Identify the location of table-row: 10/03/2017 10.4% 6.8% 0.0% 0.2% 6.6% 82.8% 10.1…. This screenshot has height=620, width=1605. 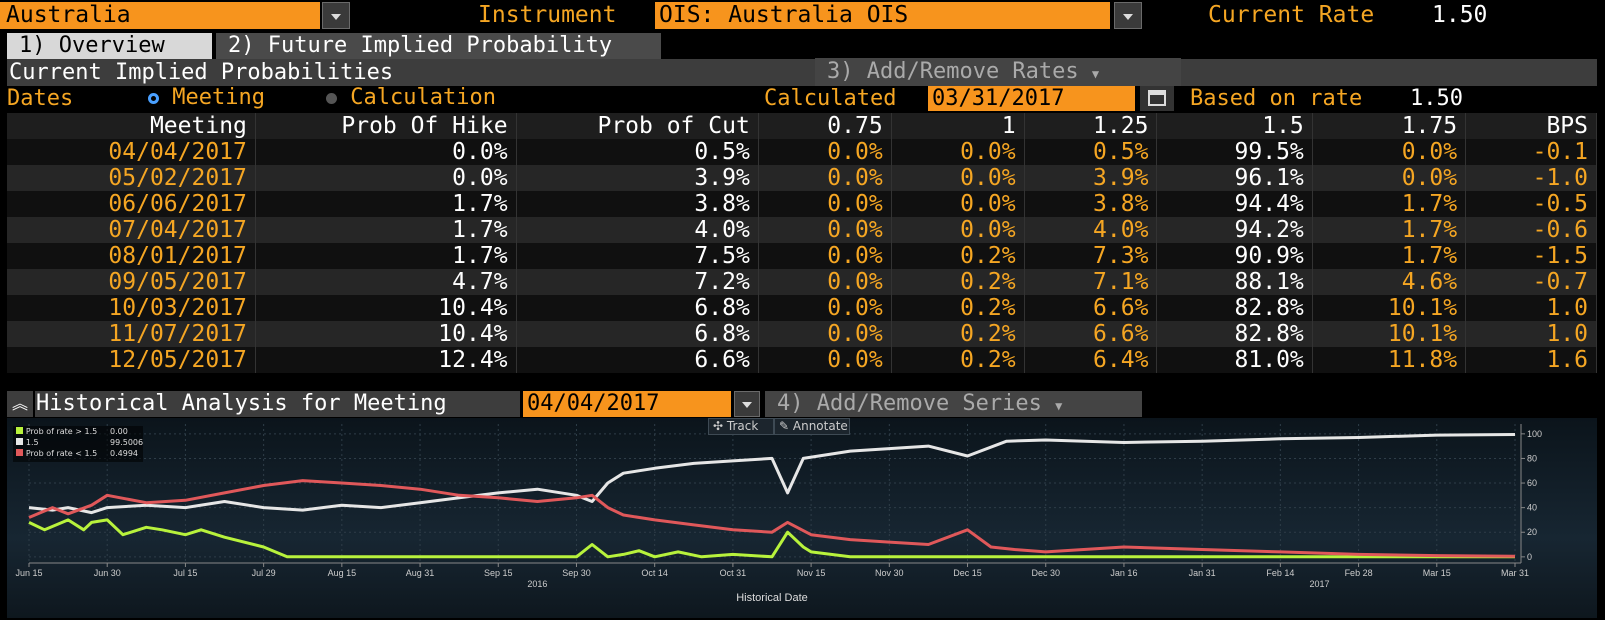
(802, 308).